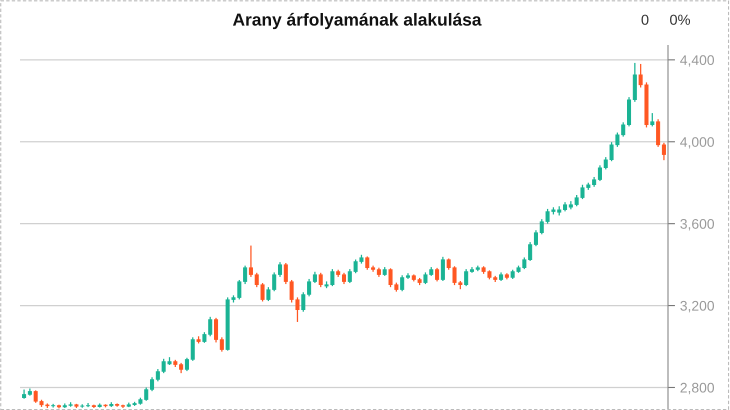 This screenshot has width=730, height=410. Describe the element at coordinates (697, 224) in the screenshot. I see `y-tick-label: 3,600` at that location.